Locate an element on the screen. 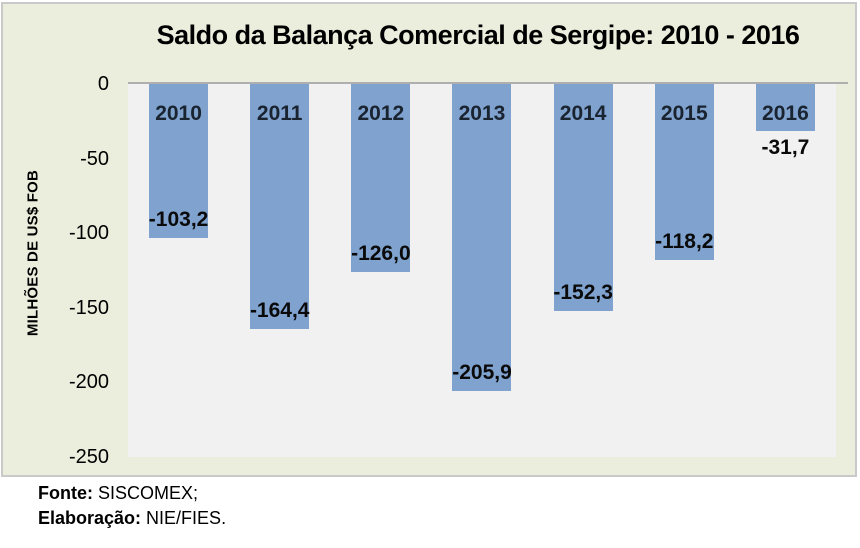  y-tick-label--150: -150 is located at coordinates (88, 307).